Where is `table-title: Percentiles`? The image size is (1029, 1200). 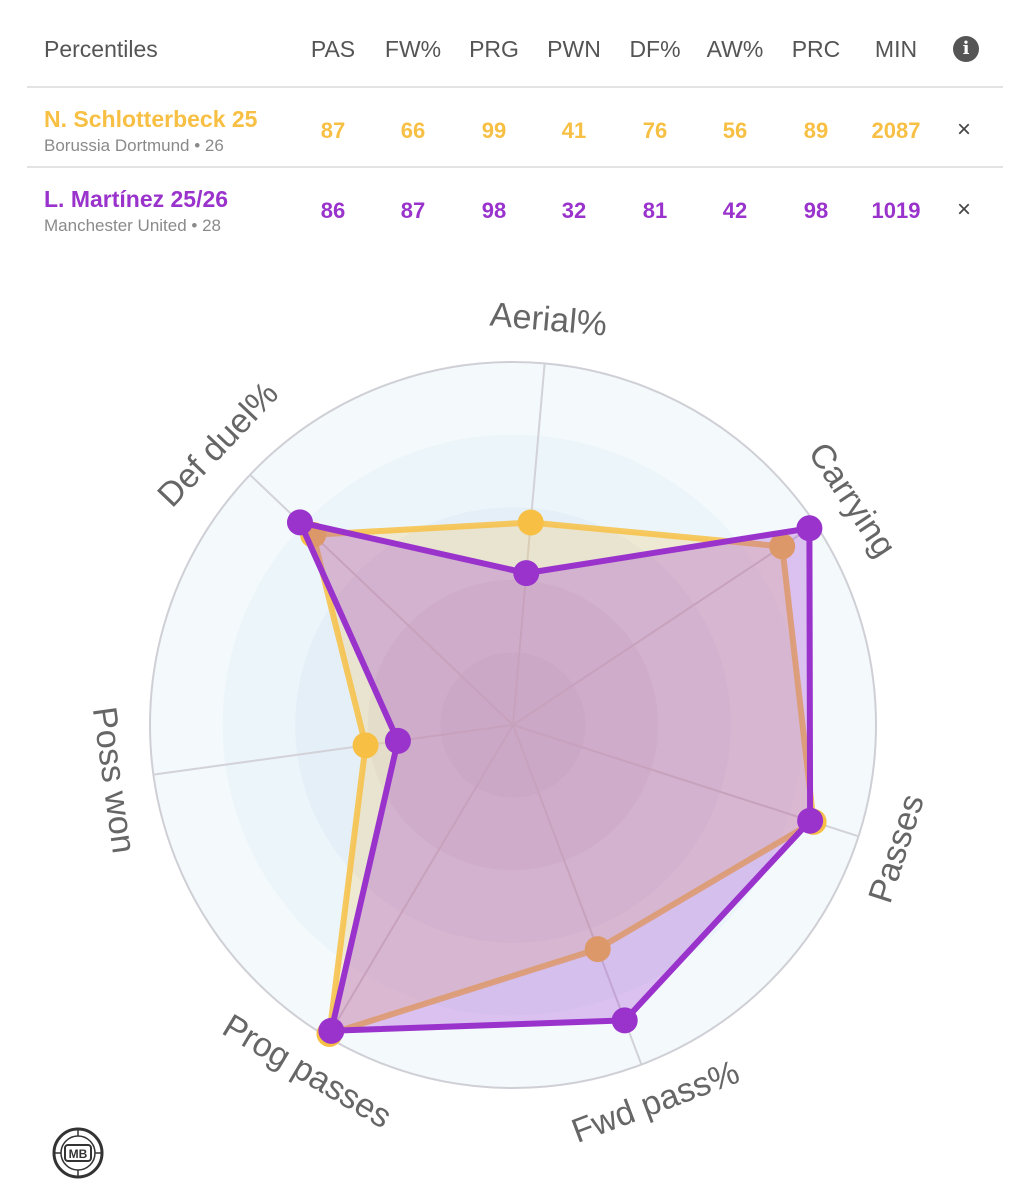 table-title: Percentiles is located at coordinates (101, 49).